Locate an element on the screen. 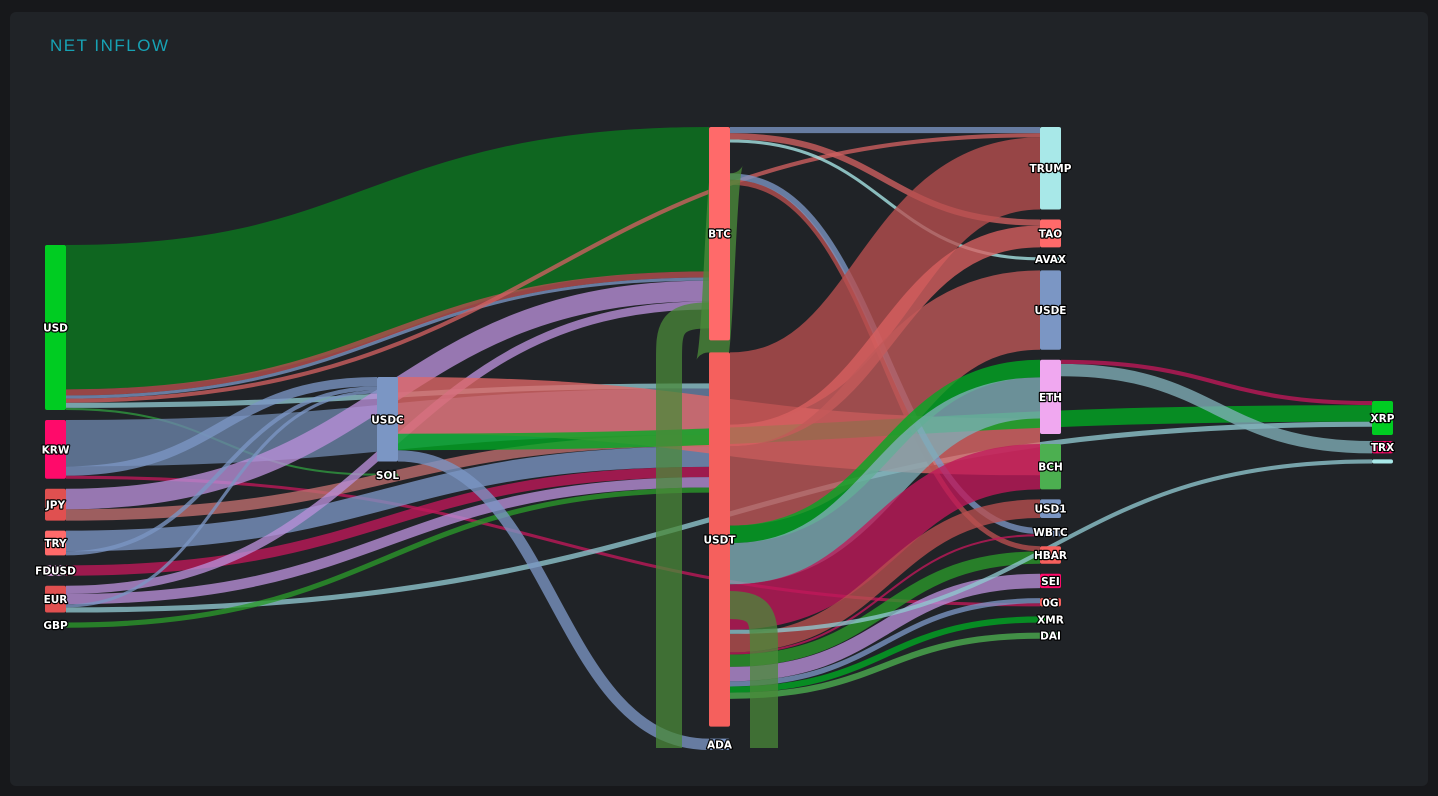 Image resolution: width=1438 pixels, height=796 pixels. node-hbar is located at coordinates (1050, 555).